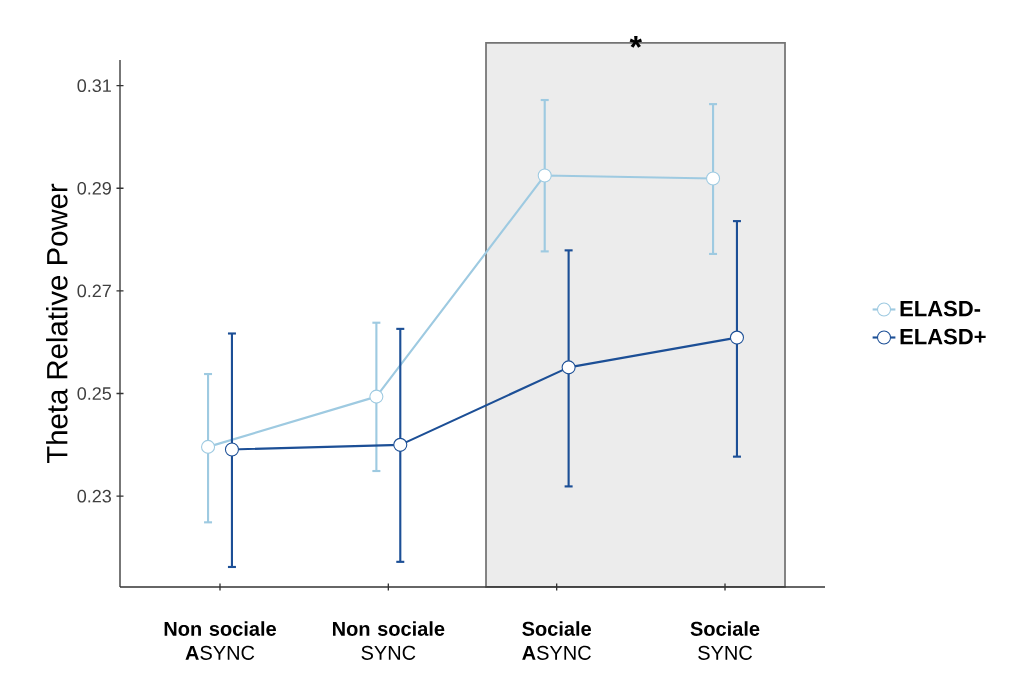 This screenshot has width=1018, height=684. What do you see at coordinates (943, 336) in the screenshot?
I see `legend-label: ELASD+` at bounding box center [943, 336].